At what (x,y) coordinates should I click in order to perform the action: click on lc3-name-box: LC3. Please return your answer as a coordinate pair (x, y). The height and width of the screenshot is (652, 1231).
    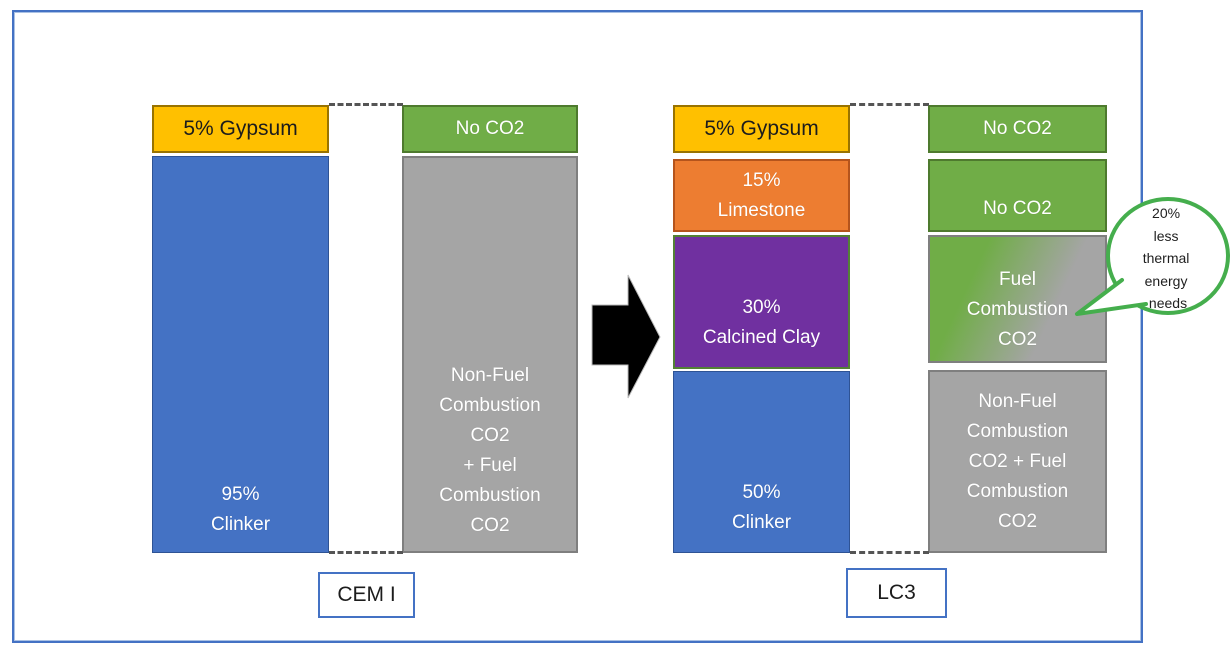
    Looking at the image, I should click on (896, 593).